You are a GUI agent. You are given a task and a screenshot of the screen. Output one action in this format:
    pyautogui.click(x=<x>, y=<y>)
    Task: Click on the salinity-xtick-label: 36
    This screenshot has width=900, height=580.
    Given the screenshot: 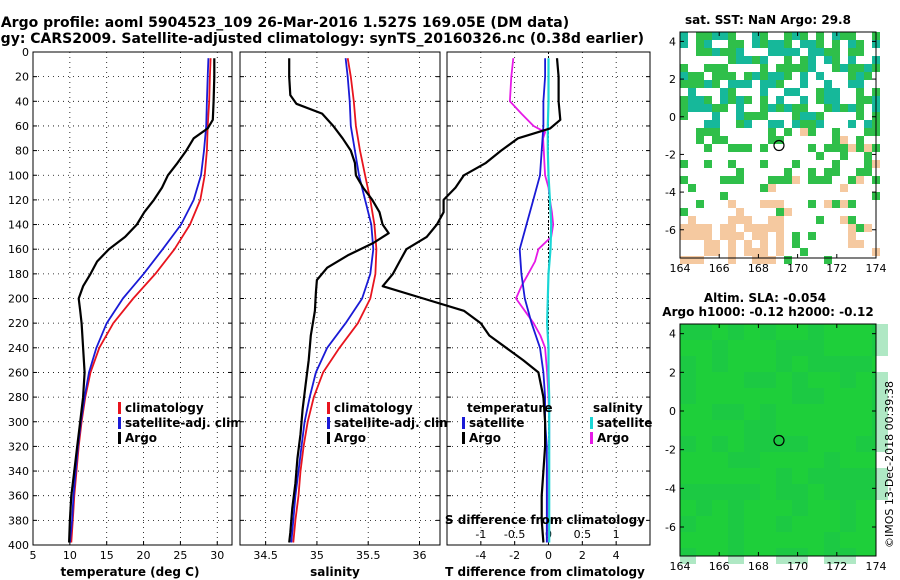 What is the action you would take?
    pyautogui.click(x=419, y=555)
    